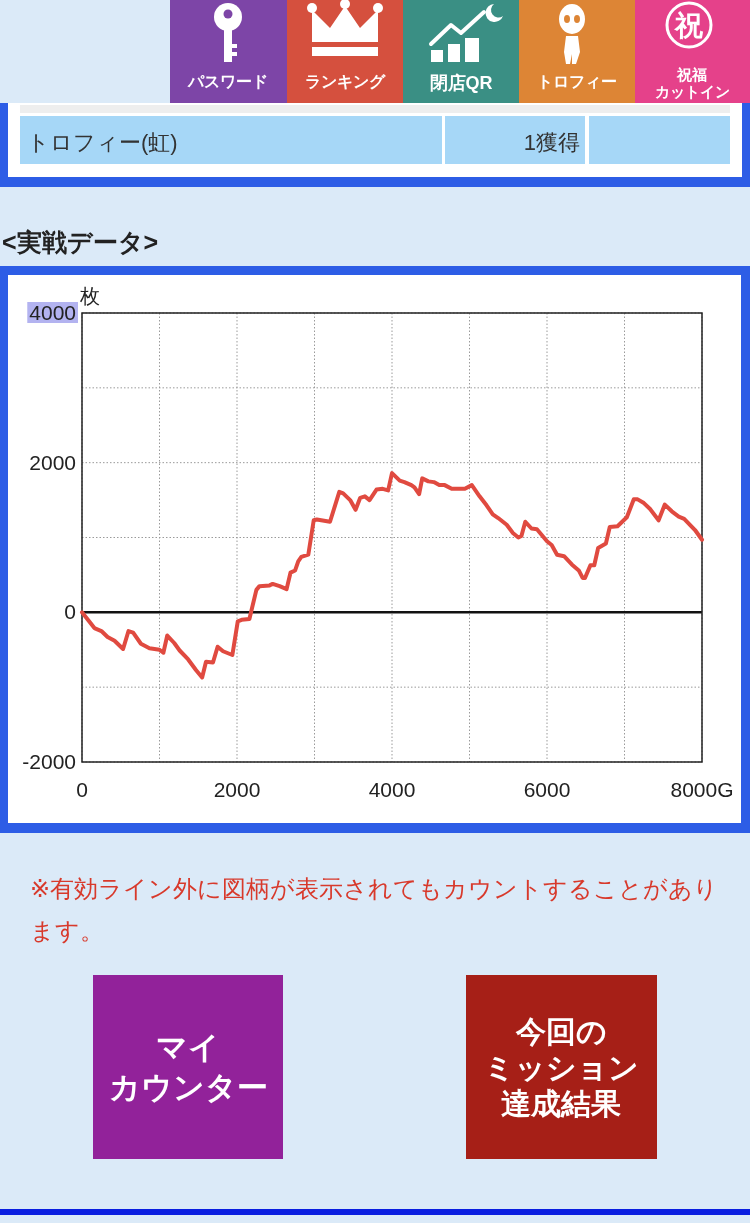 The width and height of the screenshot is (750, 1223). What do you see at coordinates (52, 462) in the screenshot?
I see `y-tick-label: 2000` at bounding box center [52, 462].